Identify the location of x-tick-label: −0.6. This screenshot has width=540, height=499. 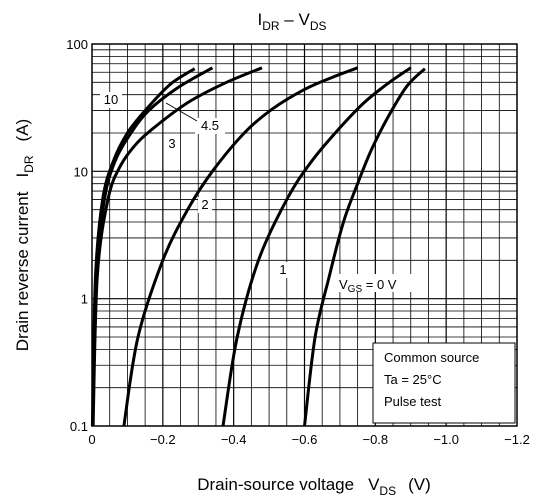
(305, 439).